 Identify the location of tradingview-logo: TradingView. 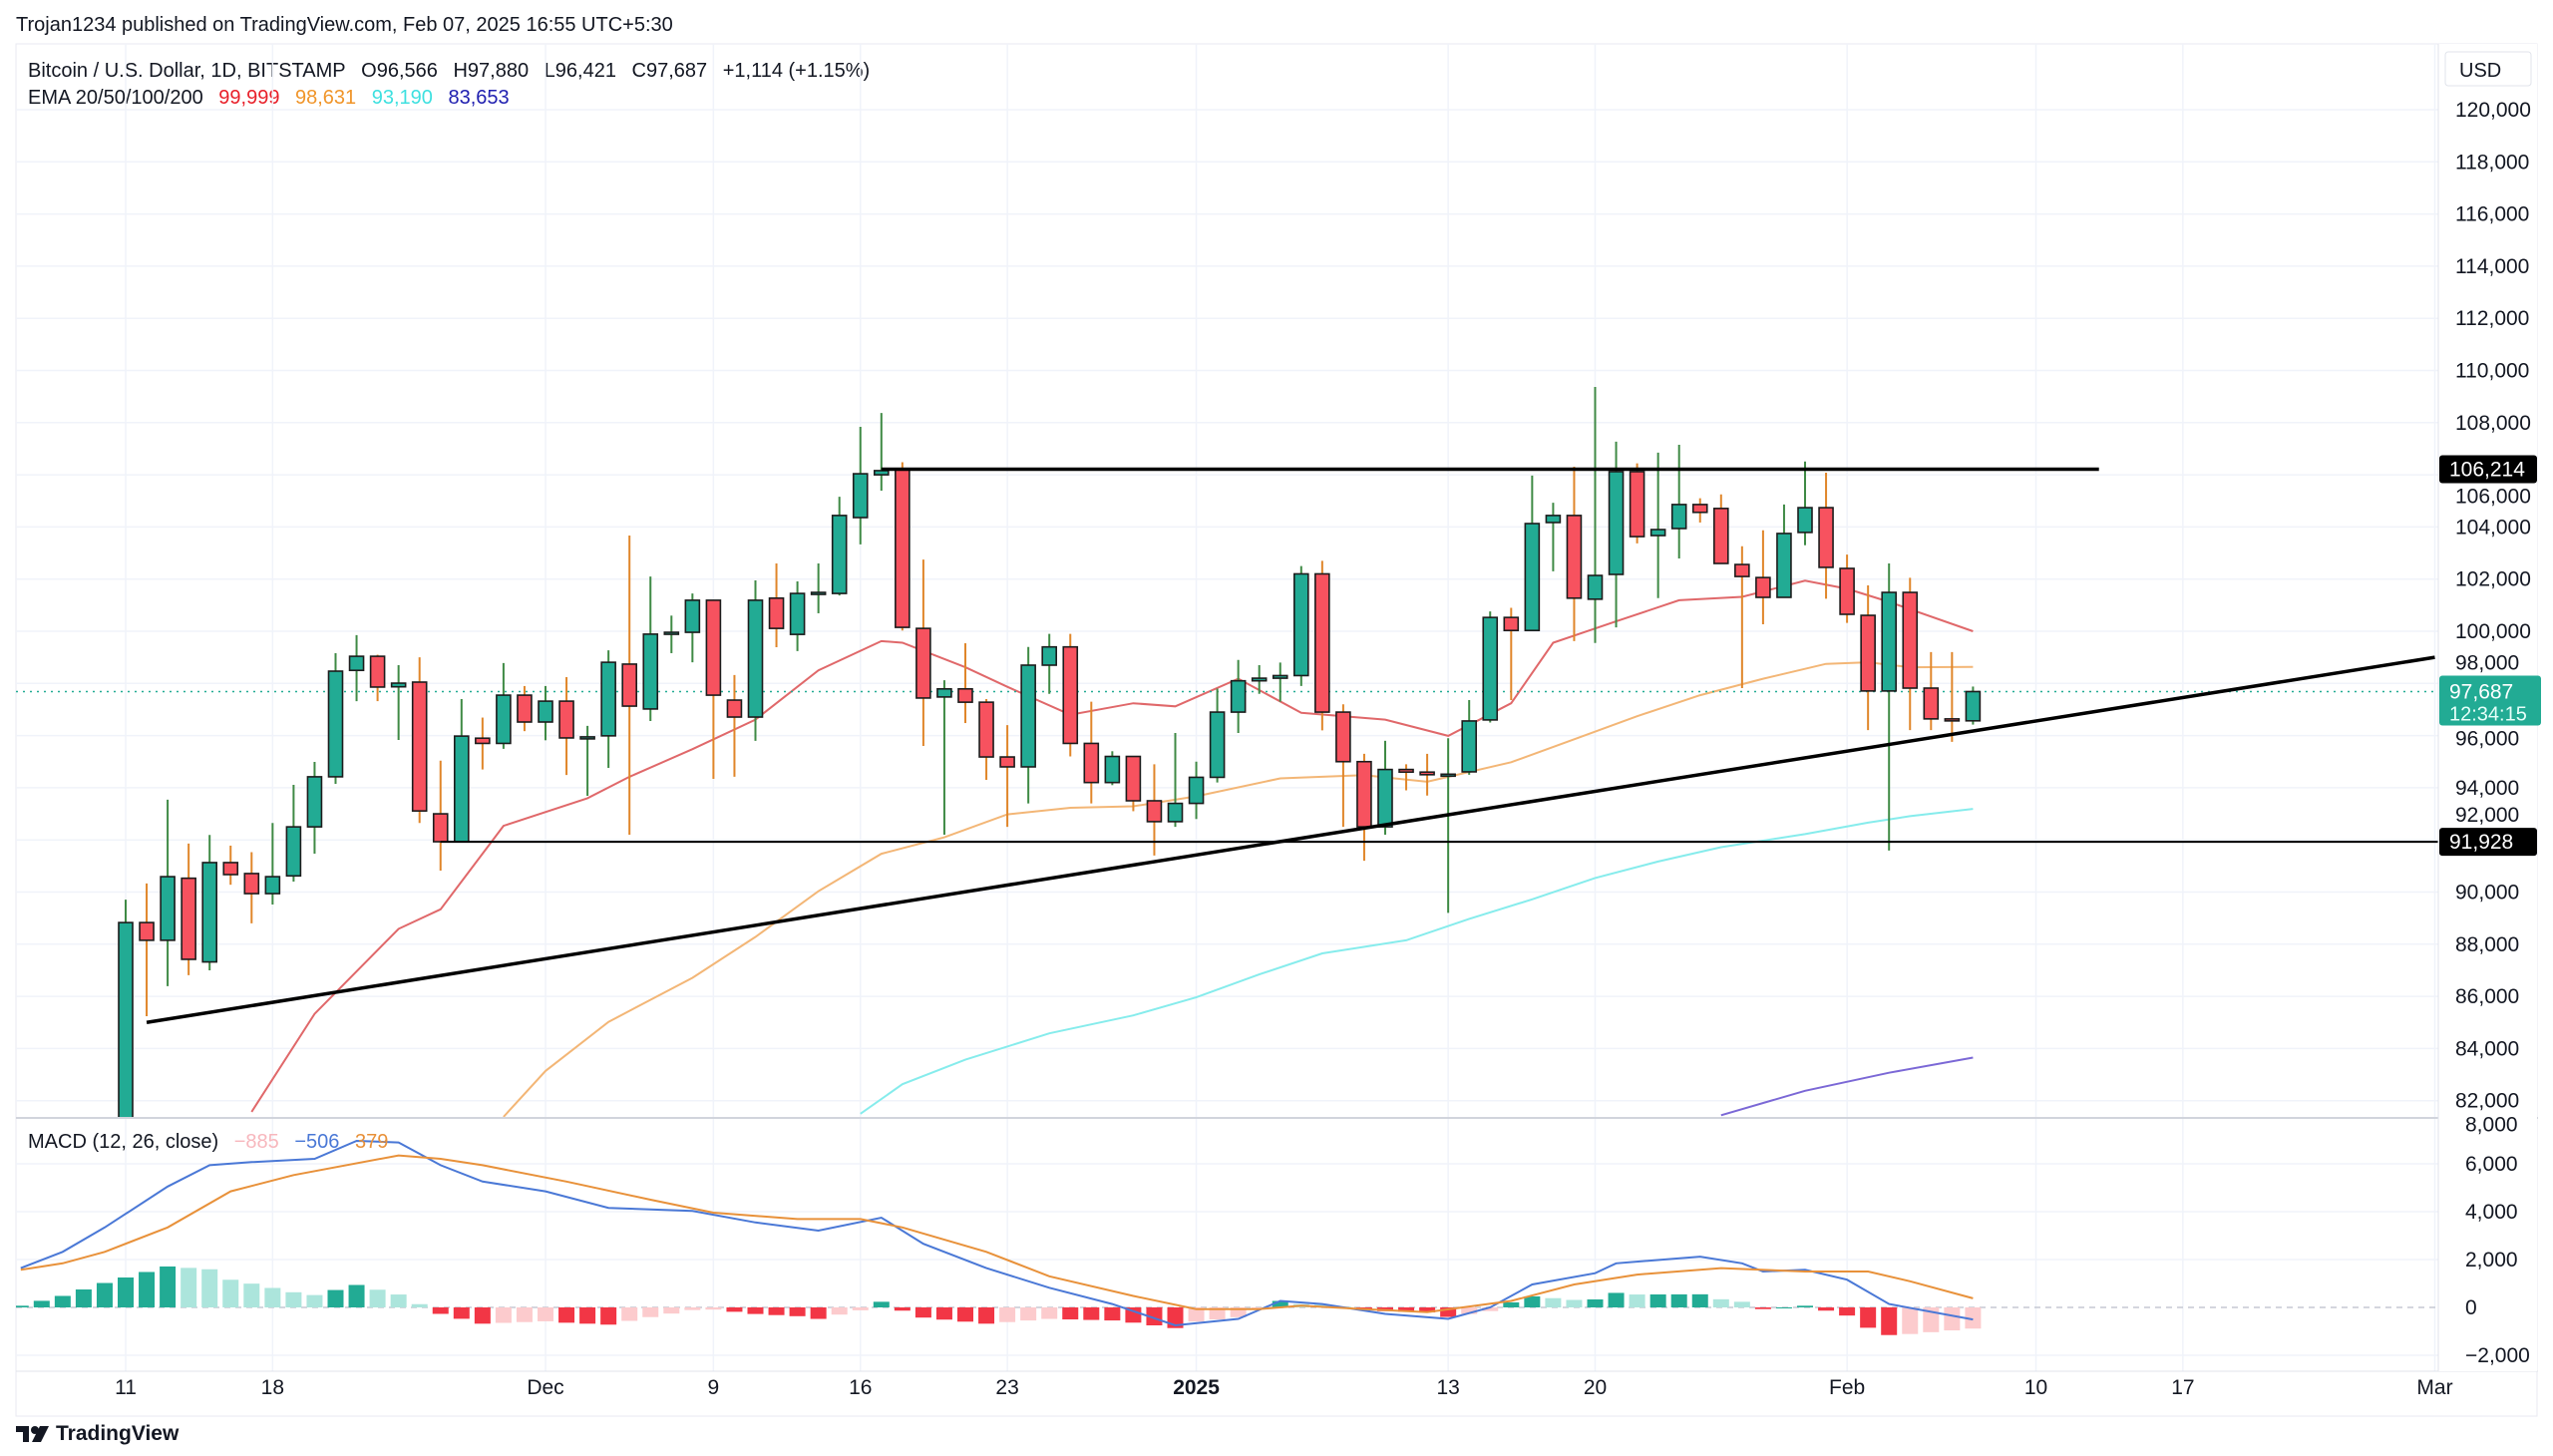
(98, 1434).